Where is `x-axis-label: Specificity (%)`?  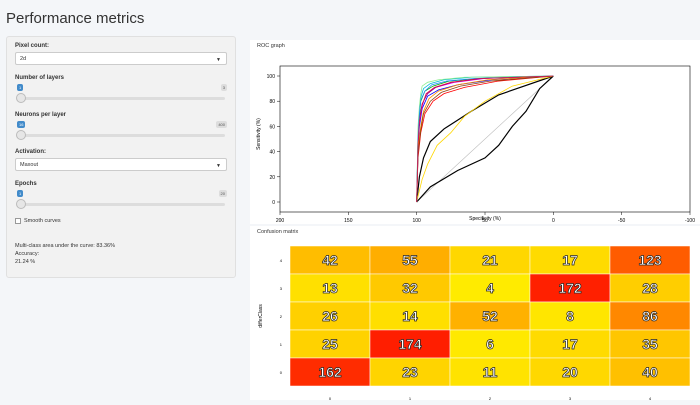 x-axis-label: Specificity (%) is located at coordinates (485, 219).